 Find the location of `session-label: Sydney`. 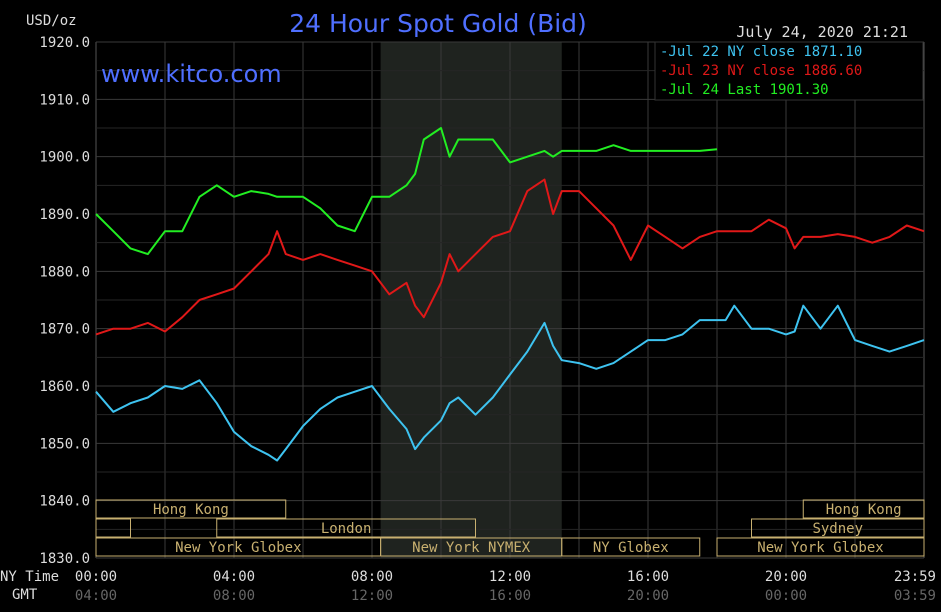

session-label: Sydney is located at coordinates (837, 529).